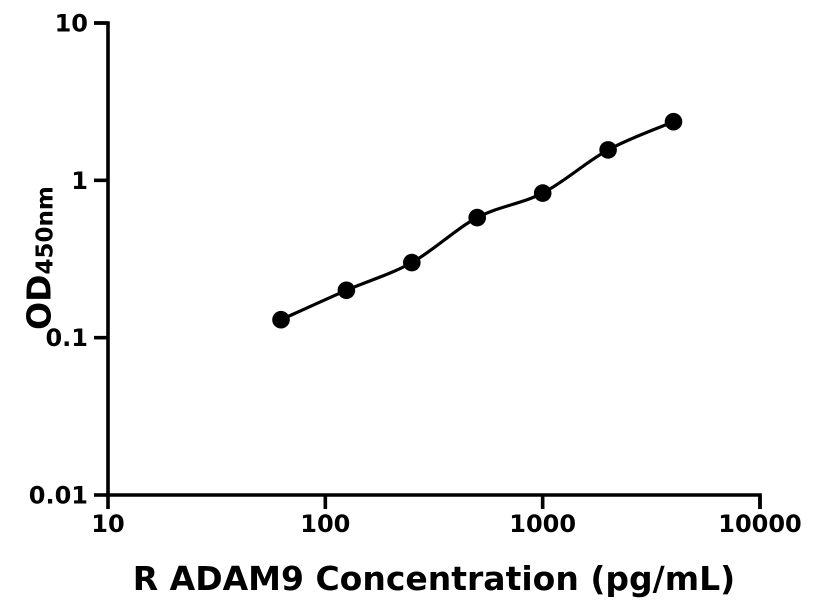  Describe the element at coordinates (39, 302) in the screenshot. I see `y-axis-title-main: OD` at that location.